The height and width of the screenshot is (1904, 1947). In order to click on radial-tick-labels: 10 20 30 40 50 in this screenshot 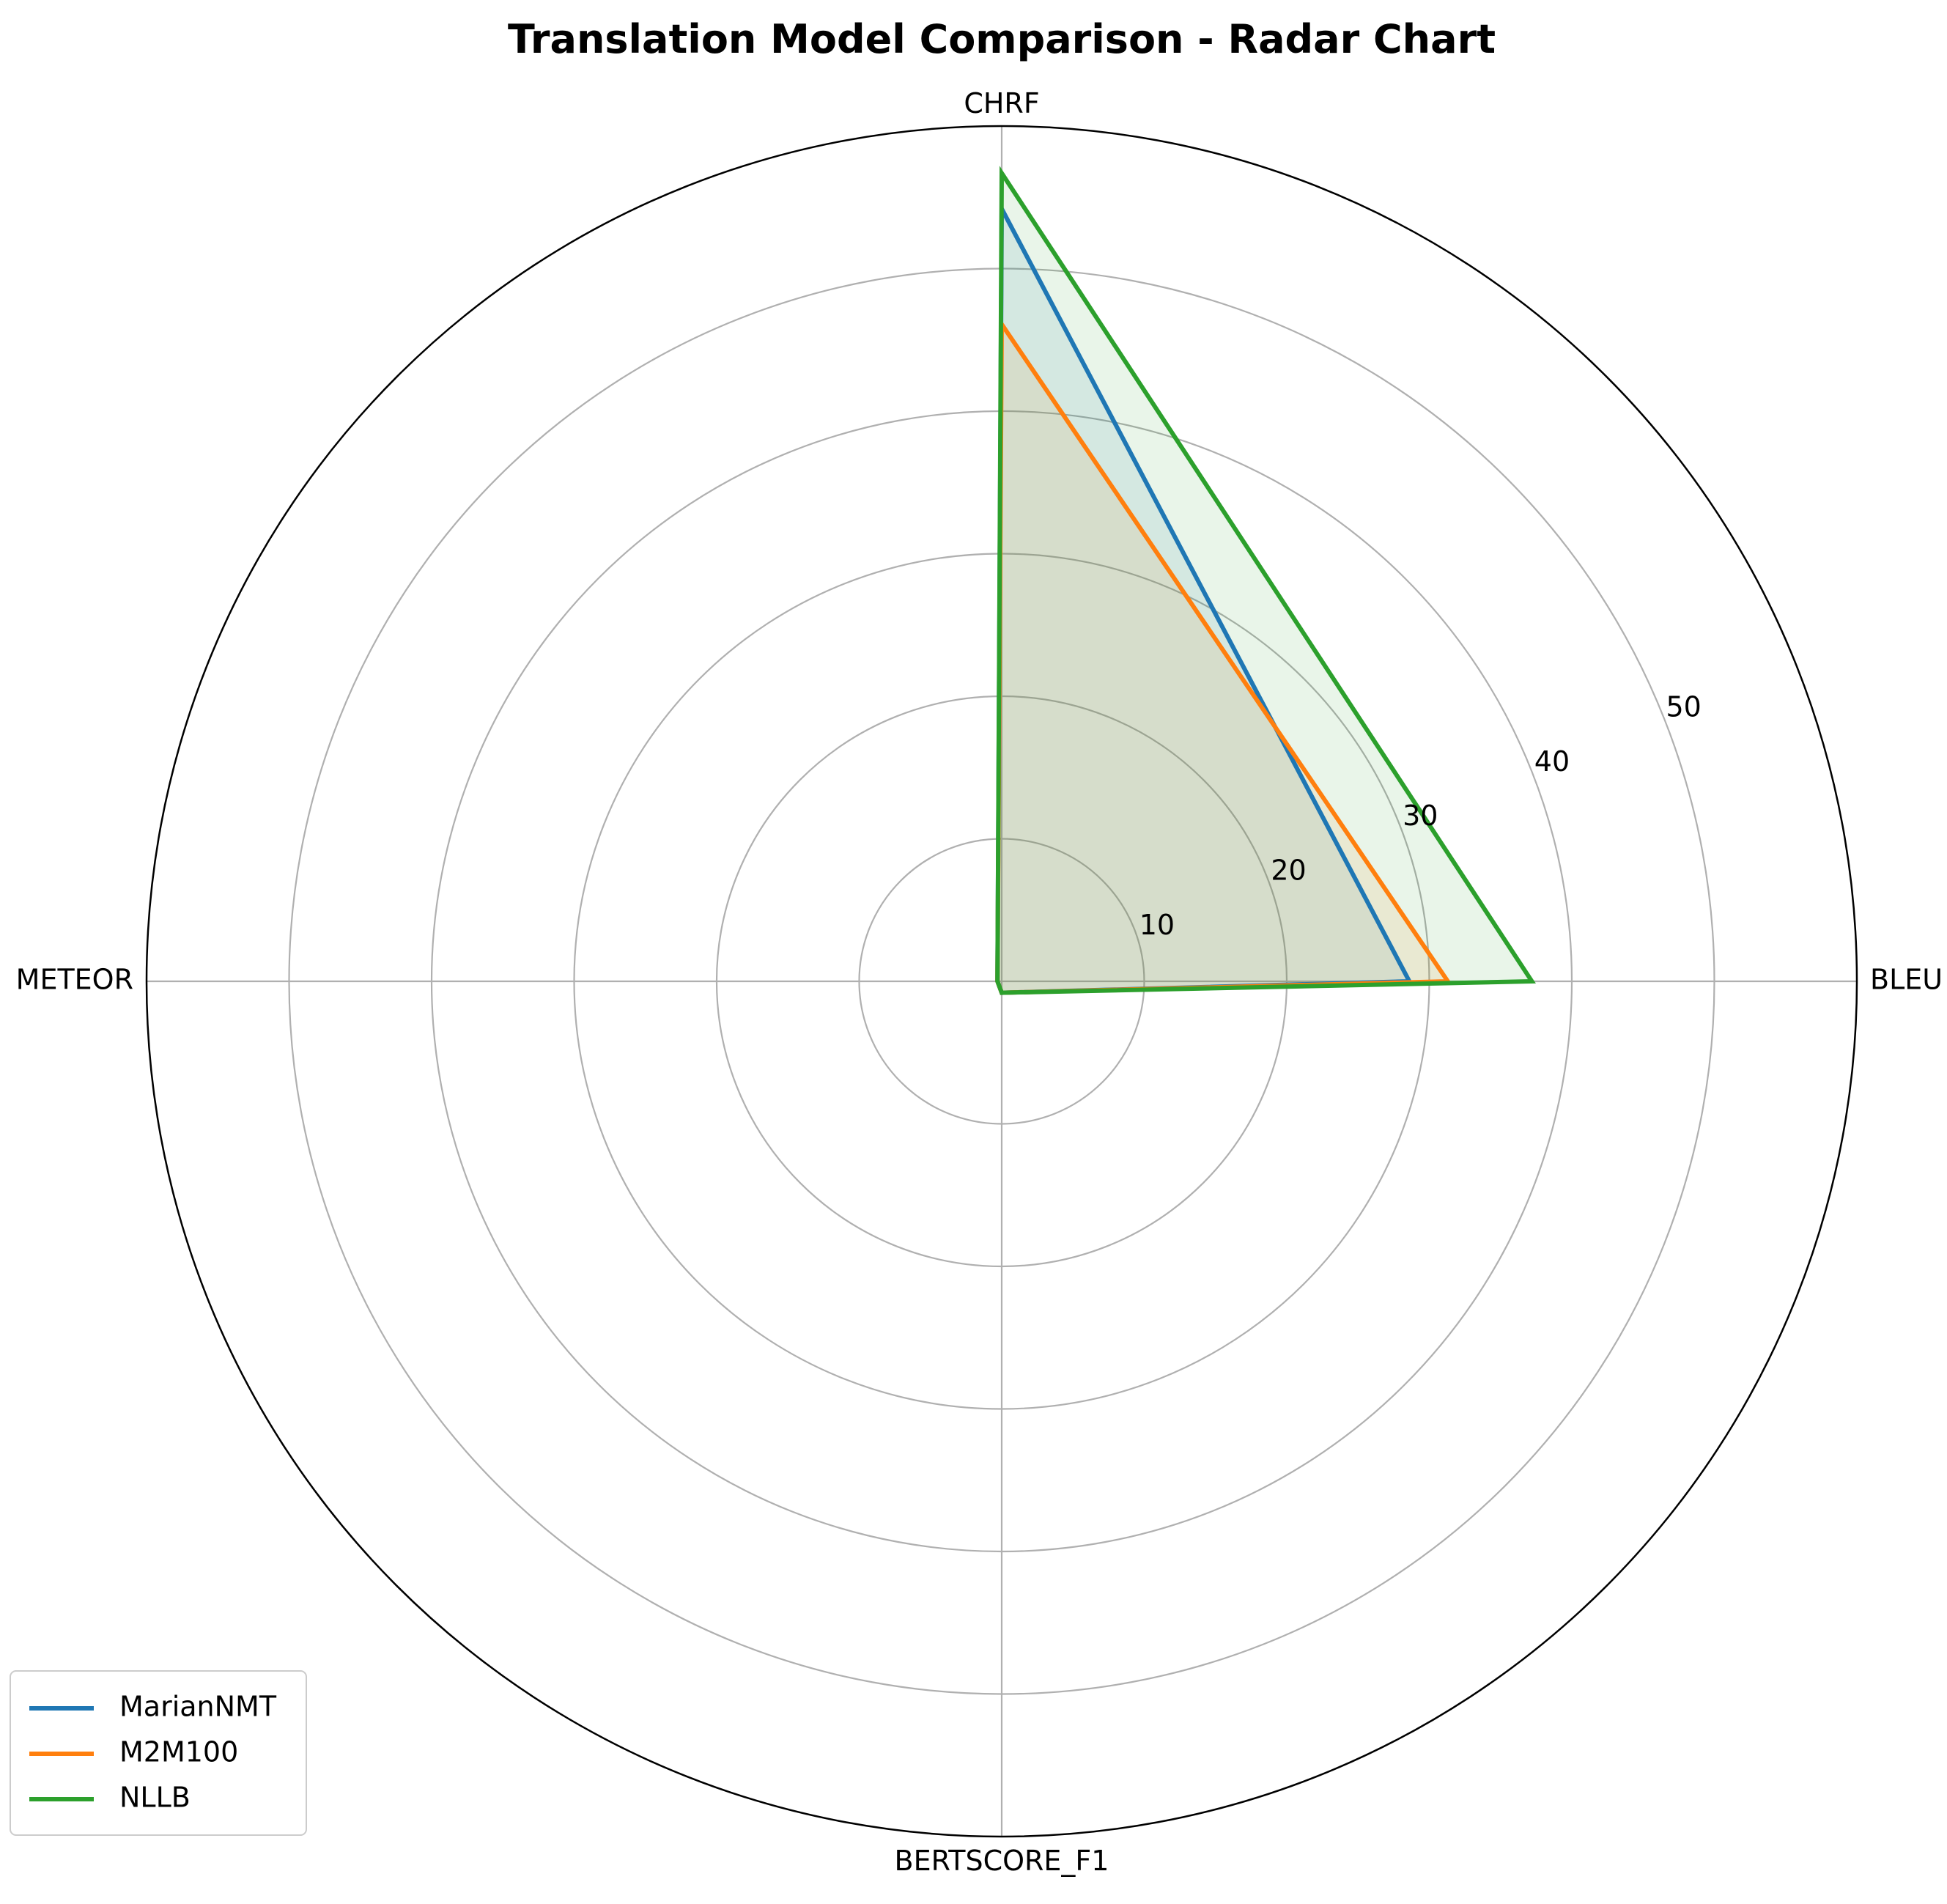, I will do `click(1420, 815)`.